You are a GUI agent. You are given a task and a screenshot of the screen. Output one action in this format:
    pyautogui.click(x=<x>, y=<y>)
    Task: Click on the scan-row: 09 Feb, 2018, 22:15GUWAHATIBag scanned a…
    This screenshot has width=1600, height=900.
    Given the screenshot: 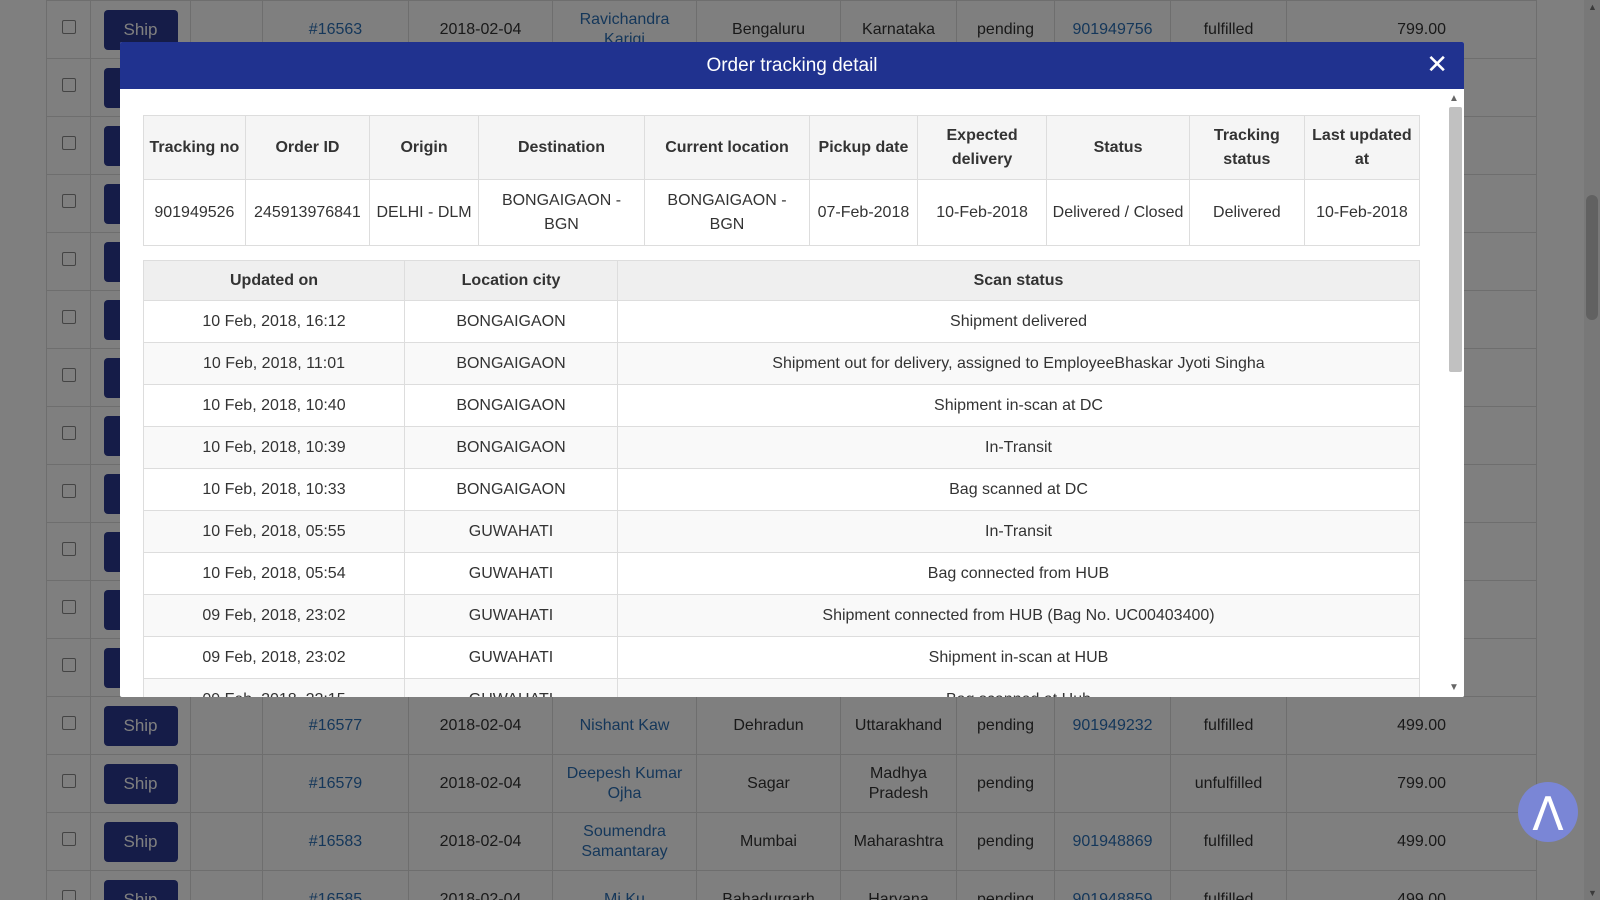 What is the action you would take?
    pyautogui.click(x=781, y=687)
    